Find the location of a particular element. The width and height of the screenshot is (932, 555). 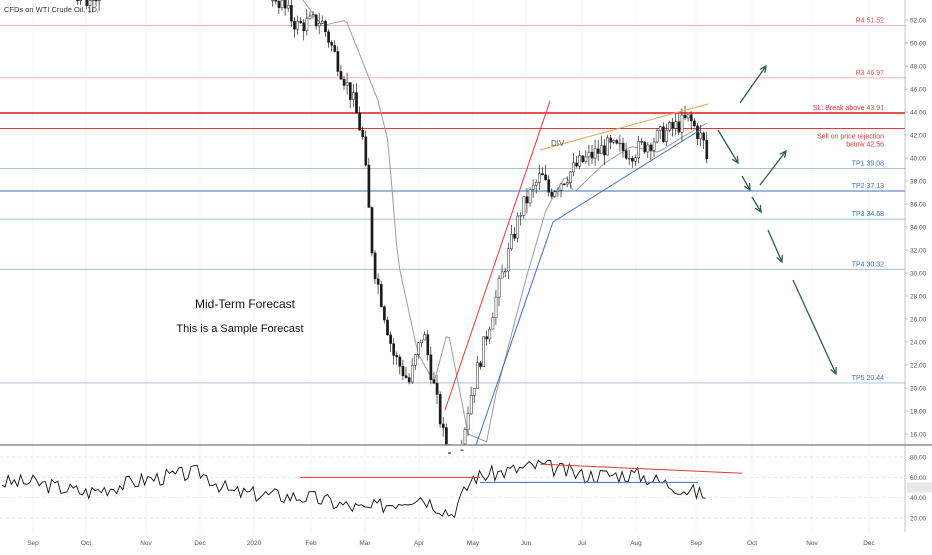

rsi-tick-label: 40.00 is located at coordinates (918, 498).